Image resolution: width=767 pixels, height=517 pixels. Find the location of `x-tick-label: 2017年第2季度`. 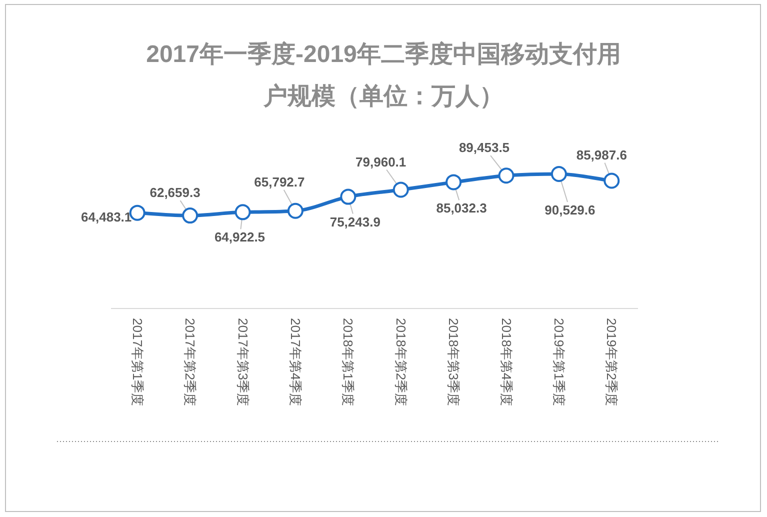

x-tick-label: 2017年第2季度 is located at coordinates (190, 362).